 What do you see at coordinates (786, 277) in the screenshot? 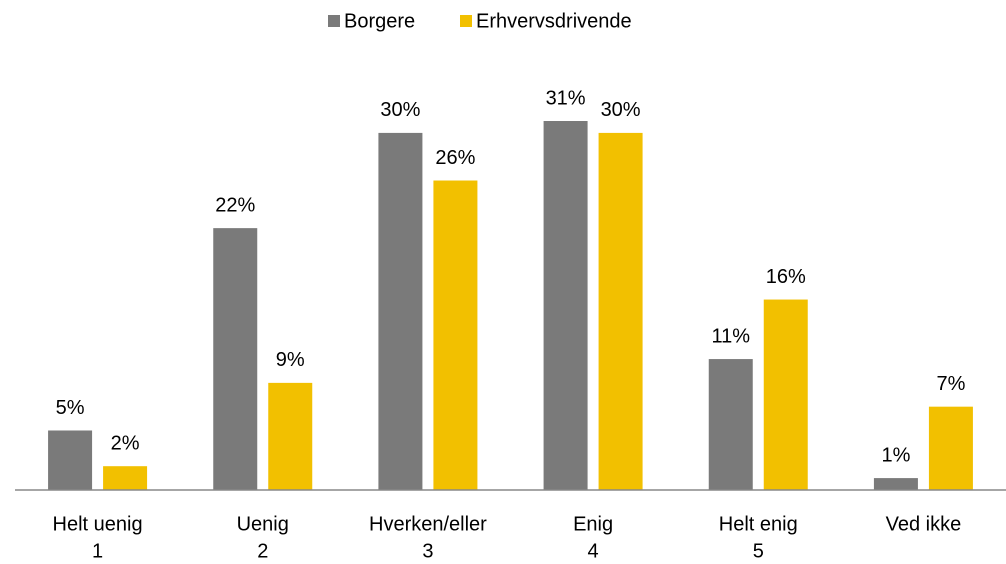
I see `value-label: 16%` at bounding box center [786, 277].